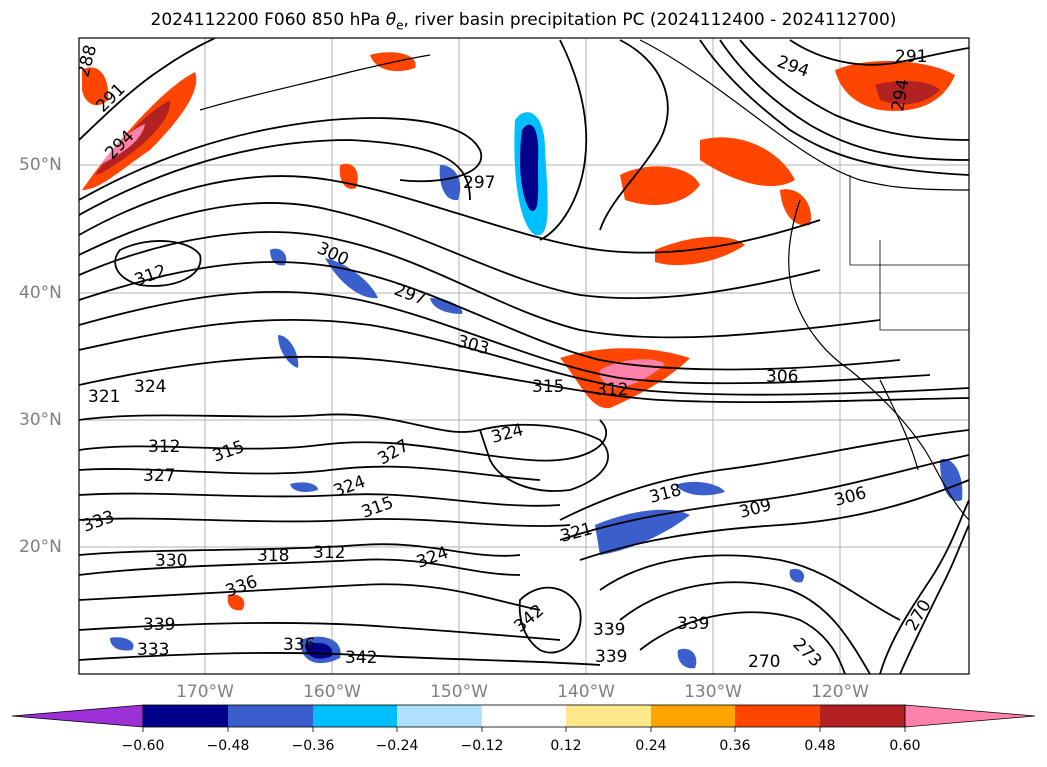  I want to click on lat-label: 30°N, so click(40, 420).